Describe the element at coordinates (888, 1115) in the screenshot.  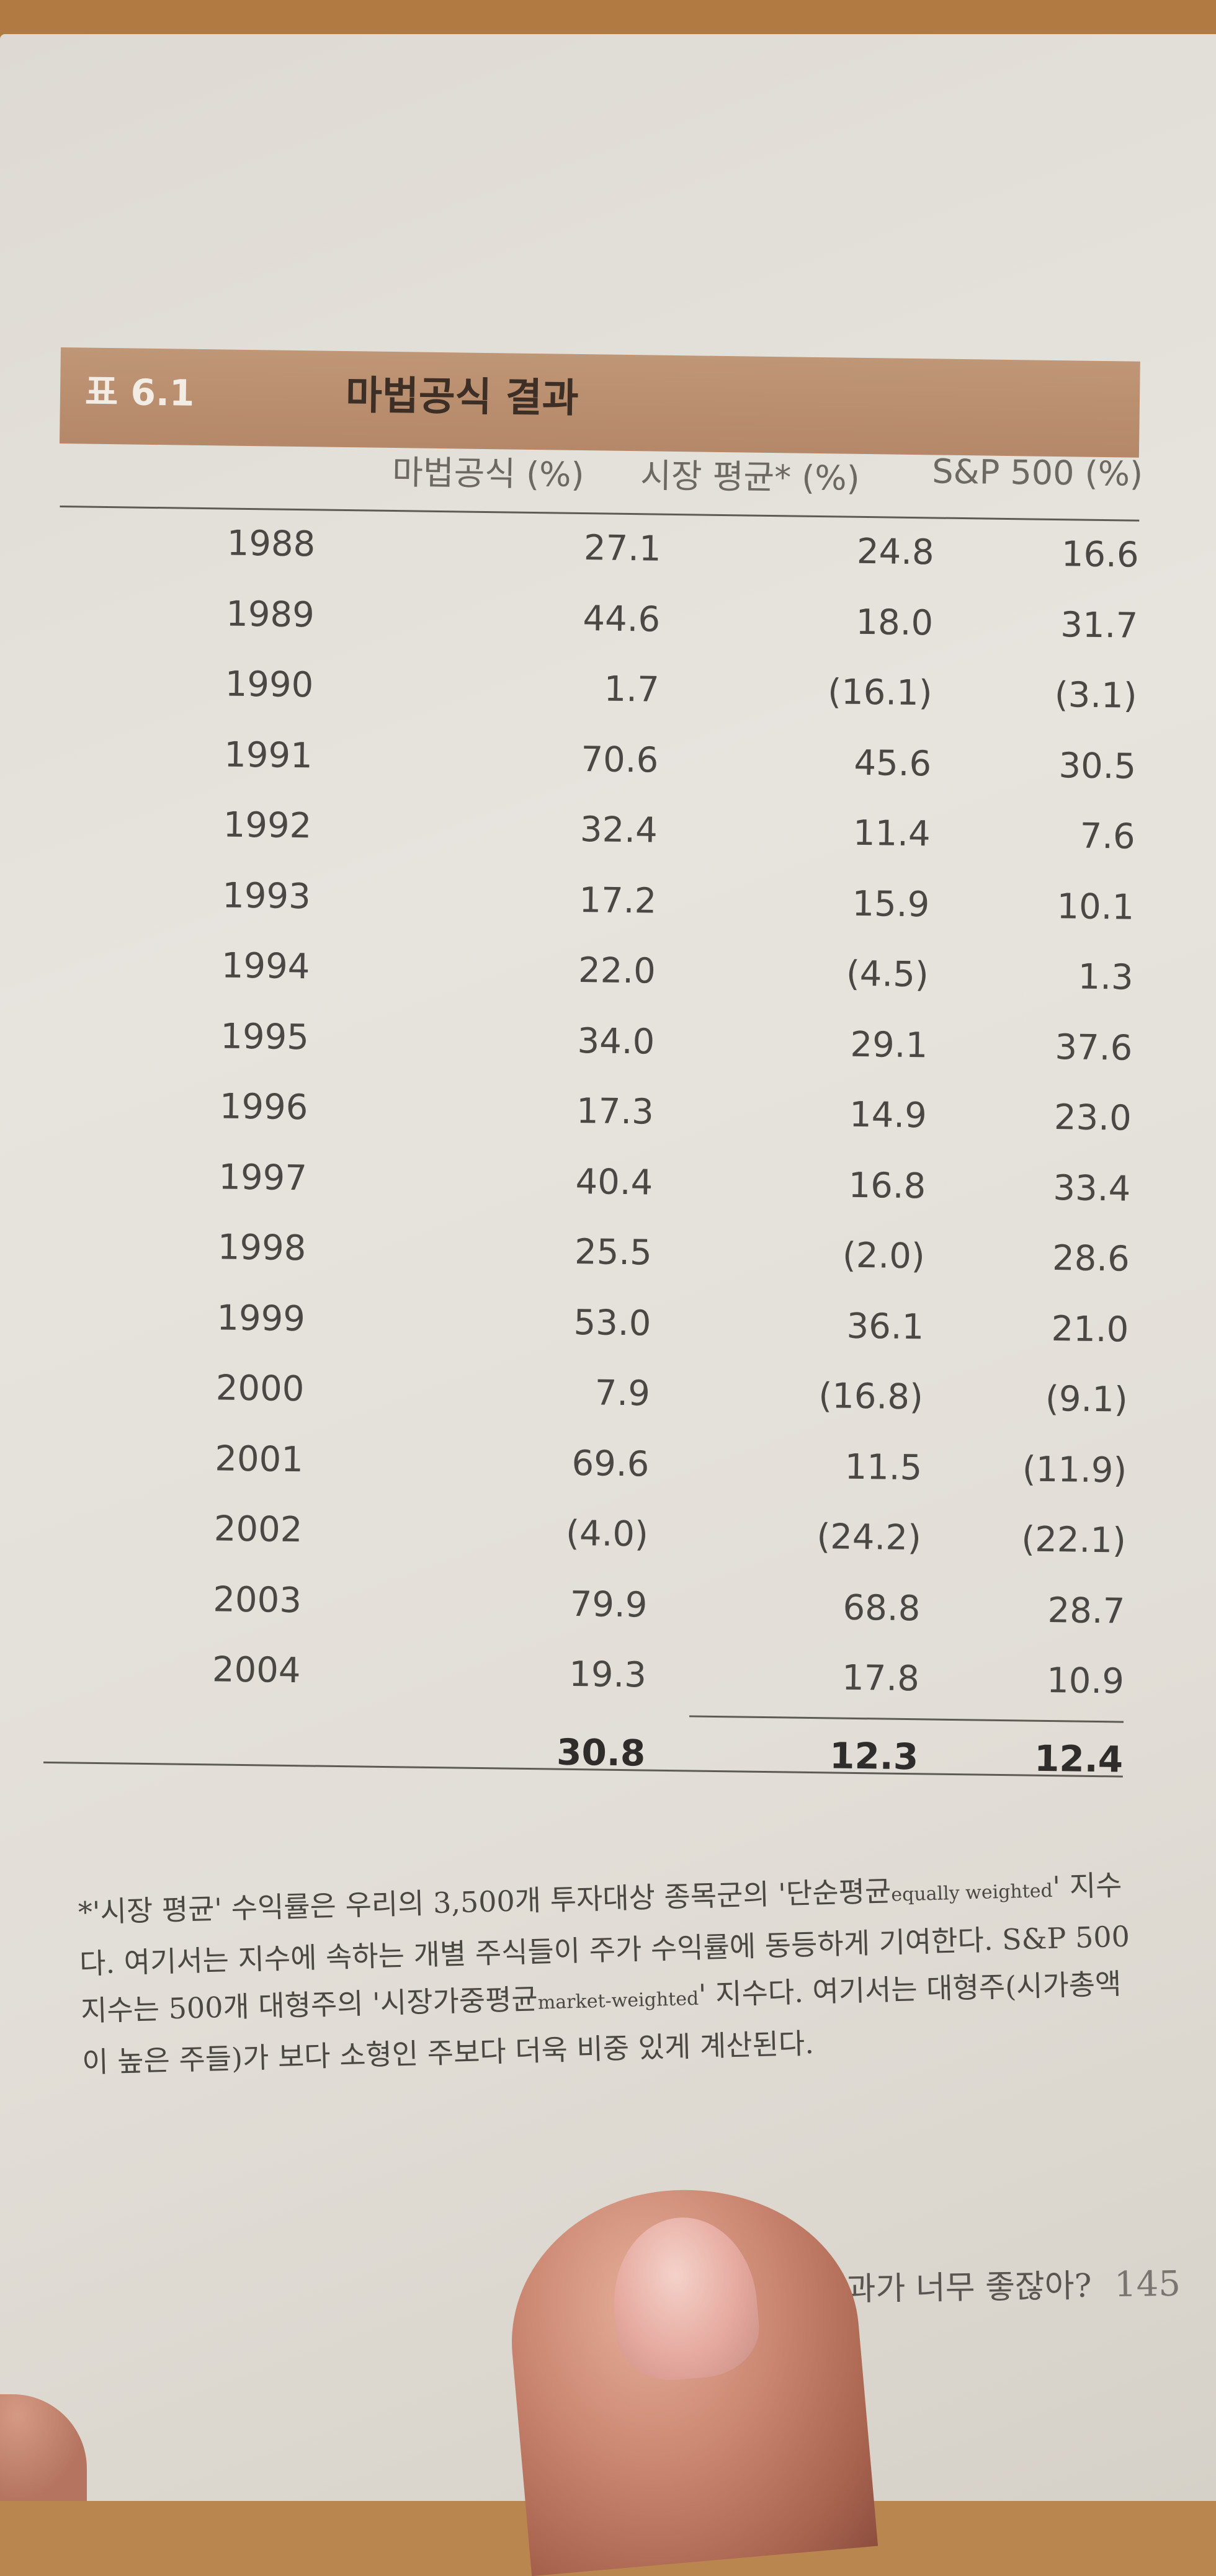
I see `market-average-cell: 14.9` at that location.